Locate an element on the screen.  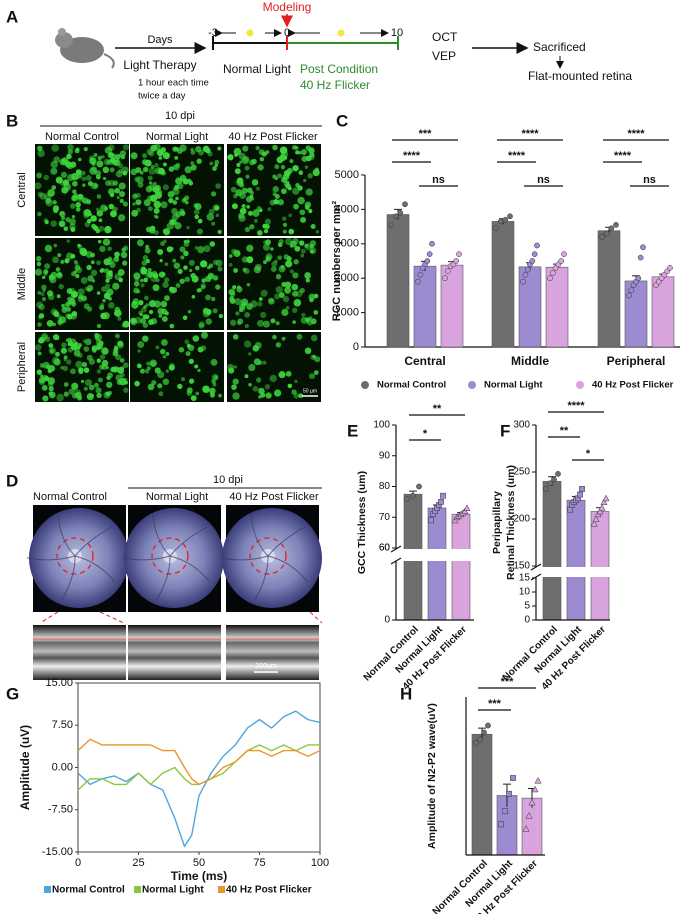
y-tick-label: 60 is located at coordinates (385, 548).